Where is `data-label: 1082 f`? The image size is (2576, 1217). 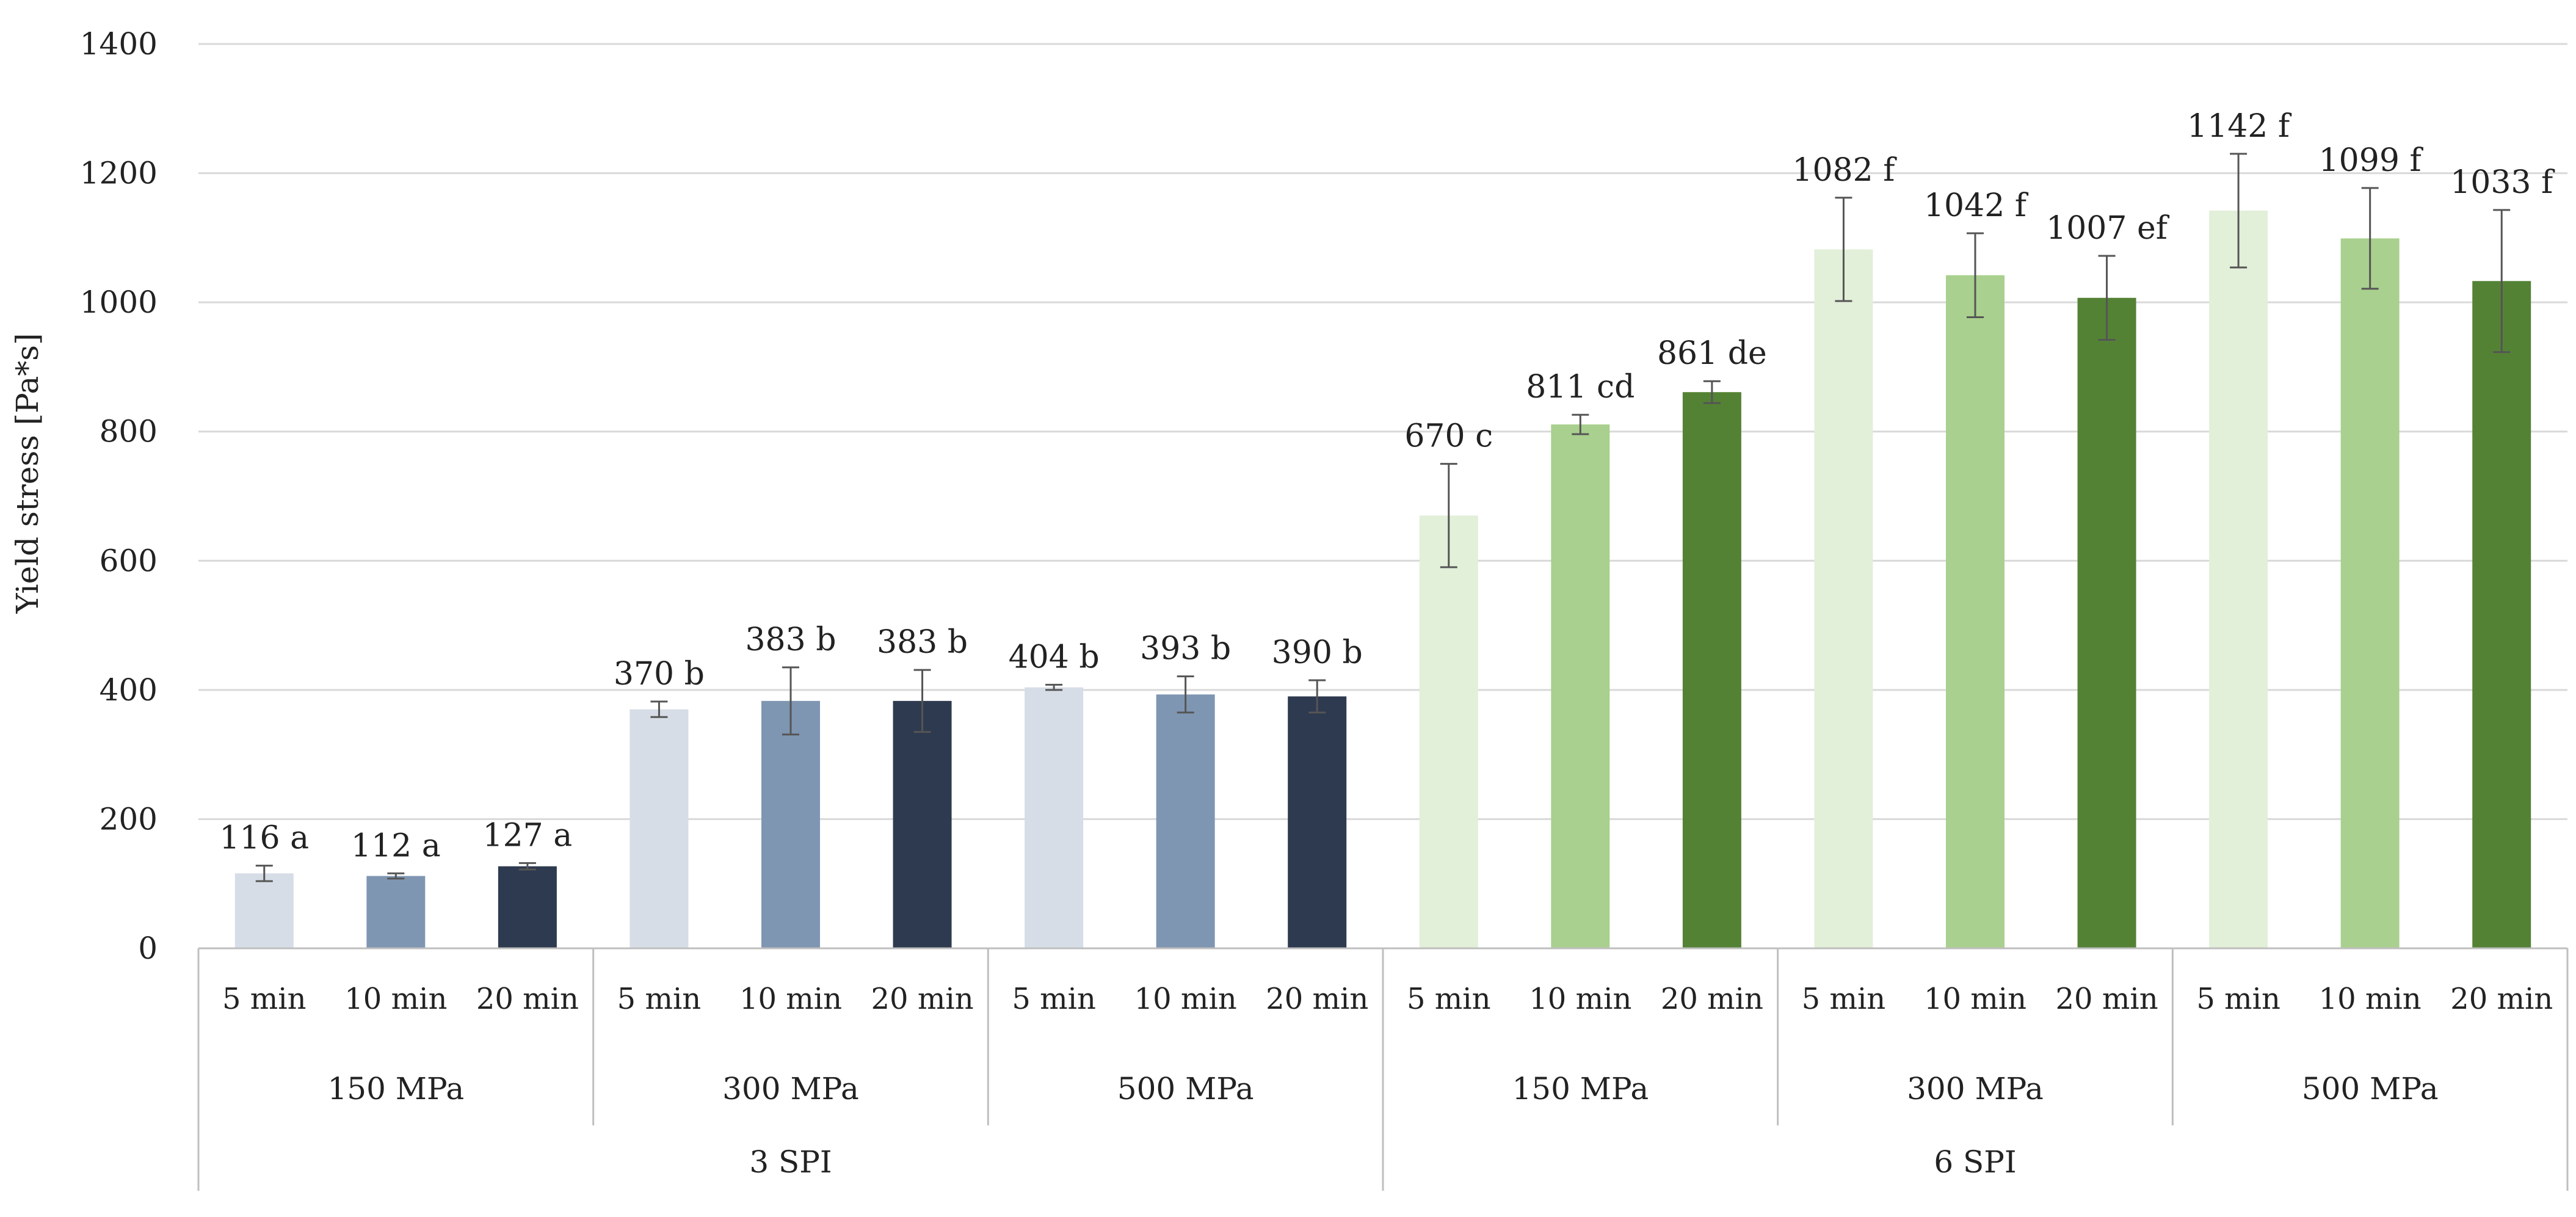 data-label: 1082 f is located at coordinates (1844, 170).